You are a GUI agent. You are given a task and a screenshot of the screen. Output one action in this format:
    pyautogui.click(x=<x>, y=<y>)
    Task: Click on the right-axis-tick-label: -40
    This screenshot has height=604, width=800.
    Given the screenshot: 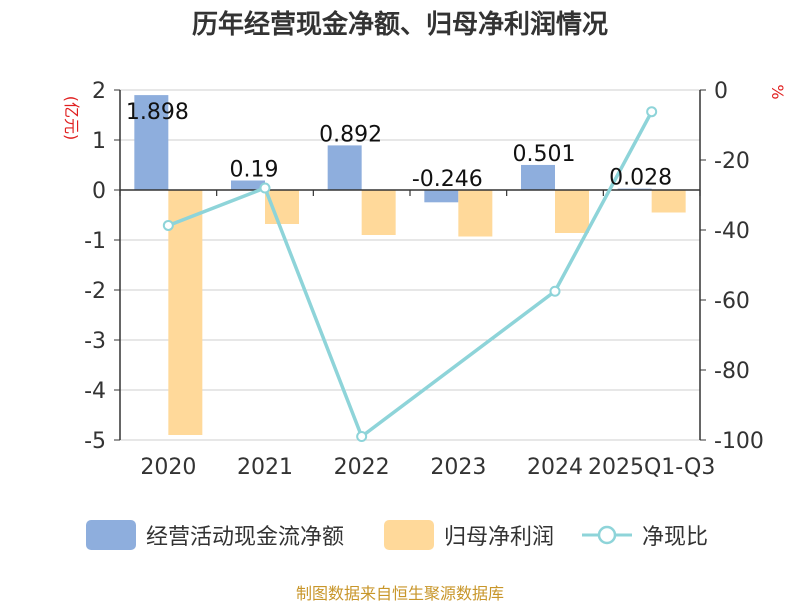 What is the action you would take?
    pyautogui.click(x=732, y=231)
    